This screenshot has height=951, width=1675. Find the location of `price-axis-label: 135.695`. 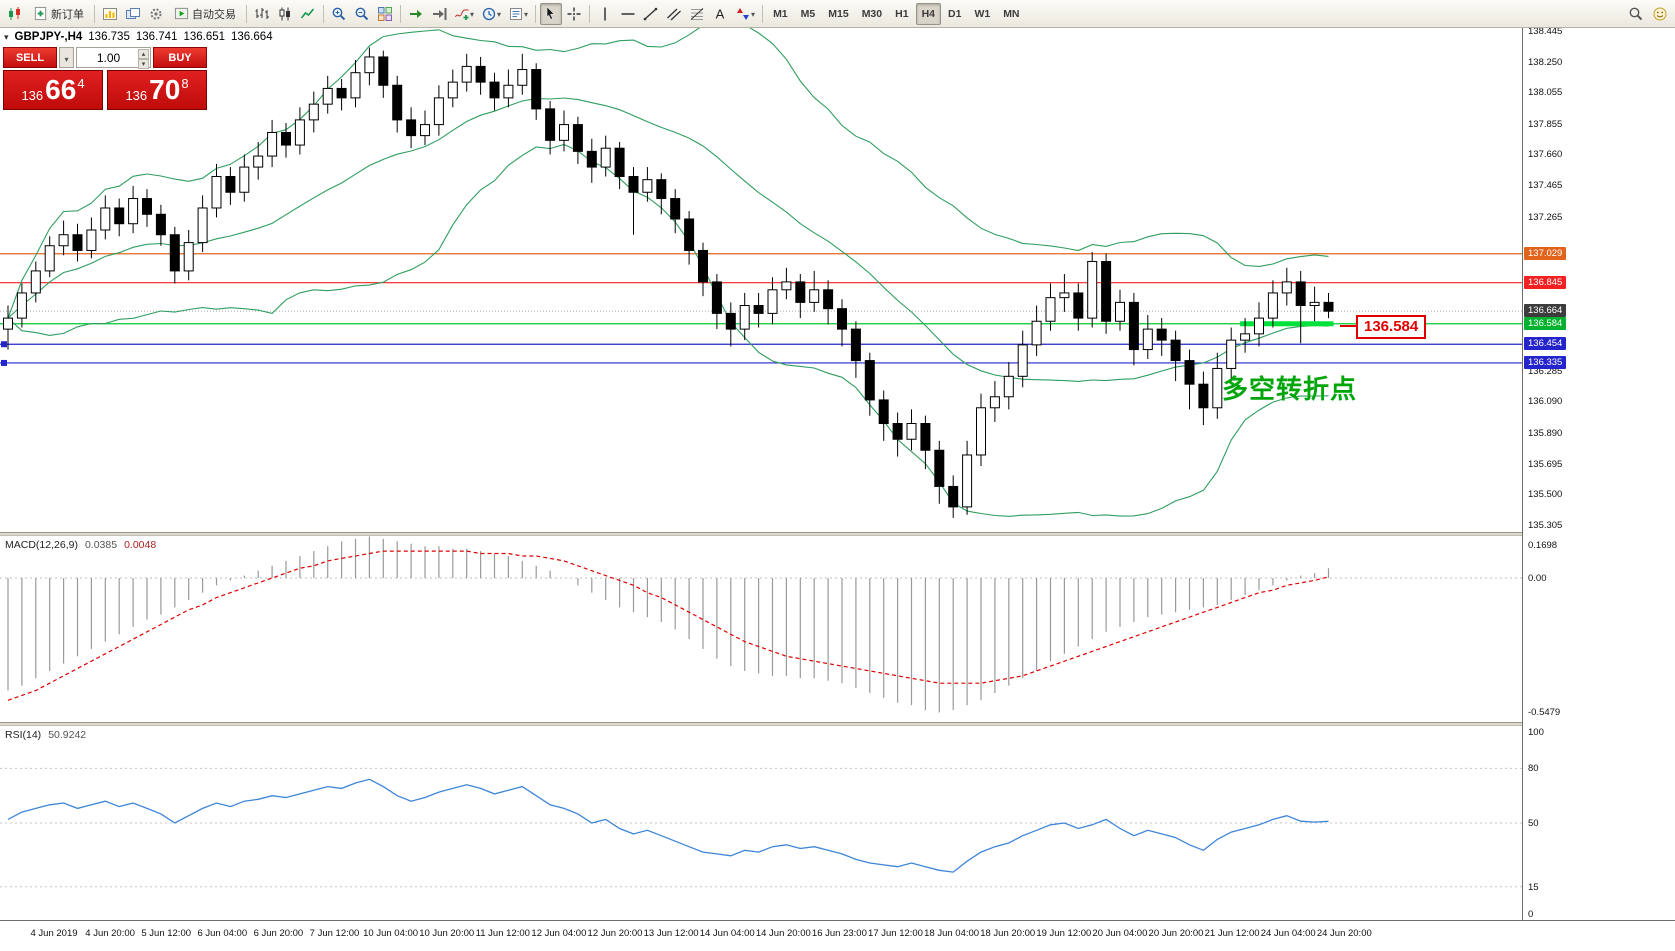

price-axis-label: 135.695 is located at coordinates (1545, 464).